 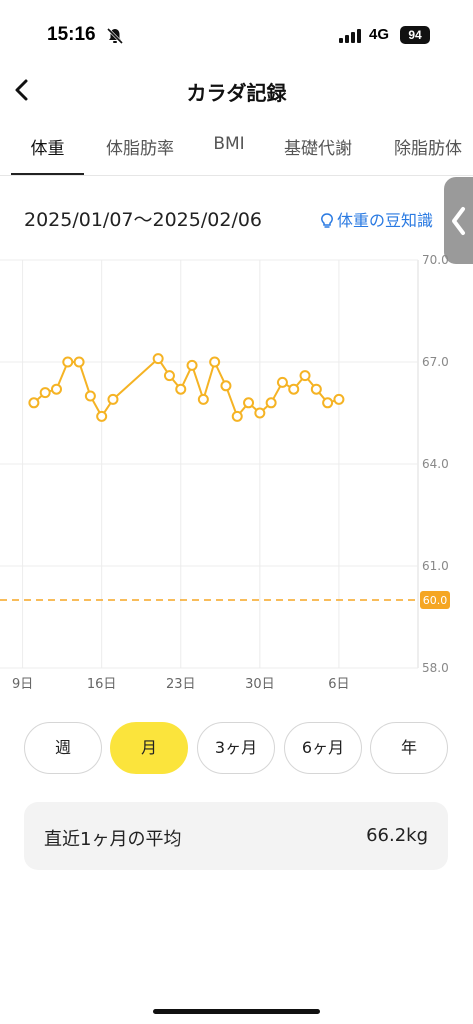 What do you see at coordinates (327, 220) in the screenshot?
I see `lightbulb-icon` at bounding box center [327, 220].